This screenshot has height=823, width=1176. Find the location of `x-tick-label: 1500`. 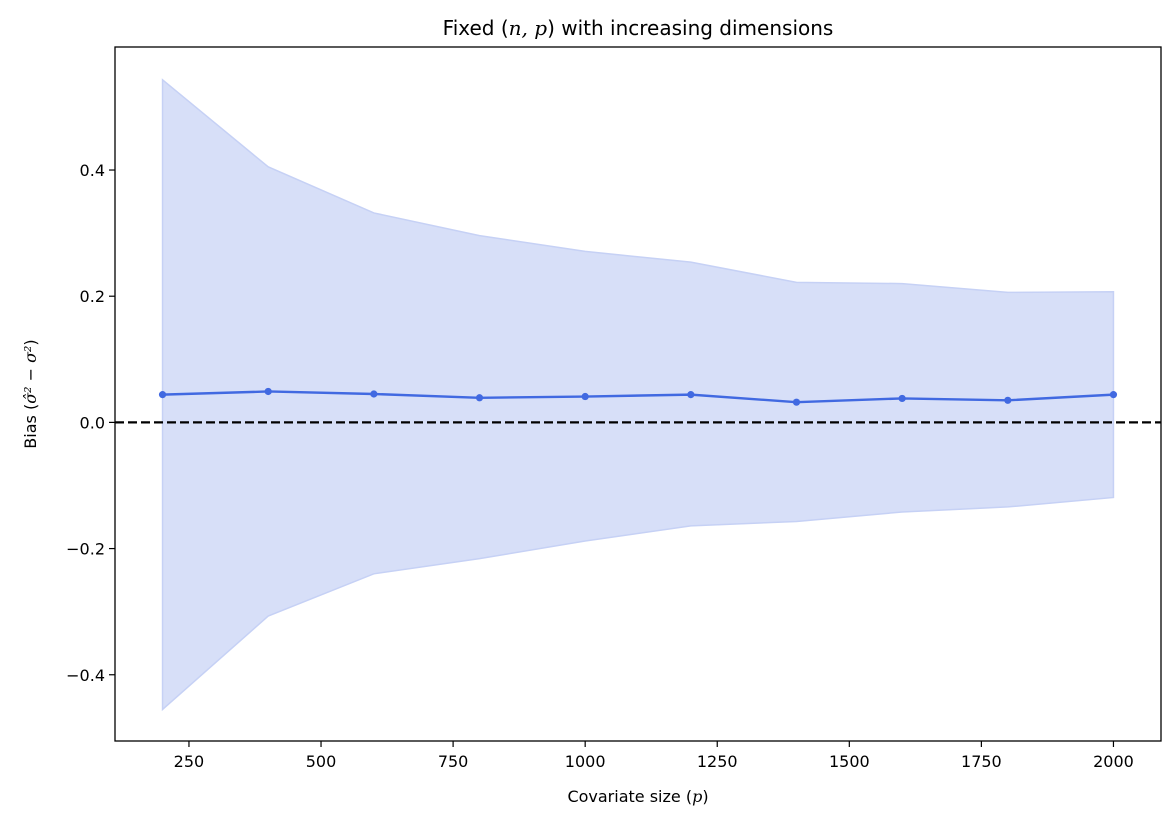

x-tick-label: 1500 is located at coordinates (849, 761).